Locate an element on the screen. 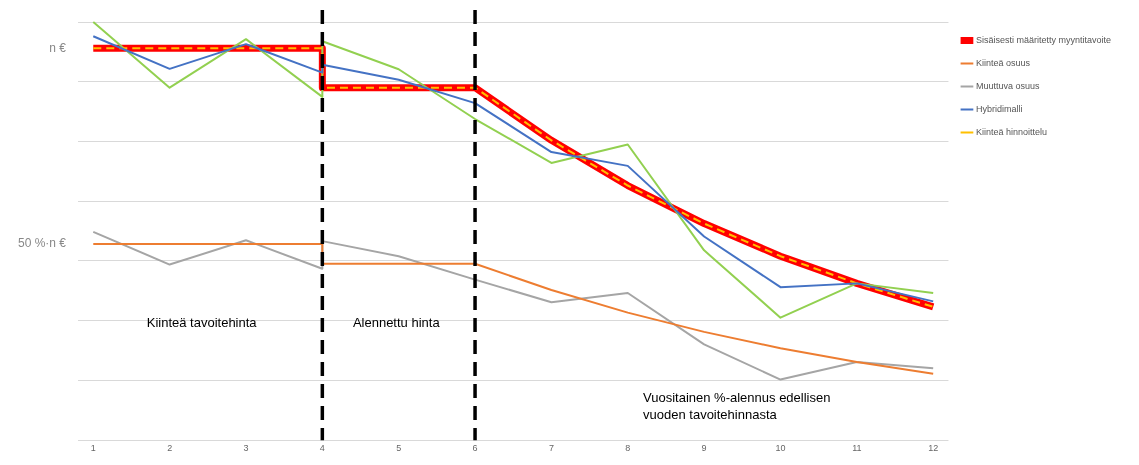  legend-label: Sisäisesti määritetty myyntitavoite is located at coordinates (1043, 39).